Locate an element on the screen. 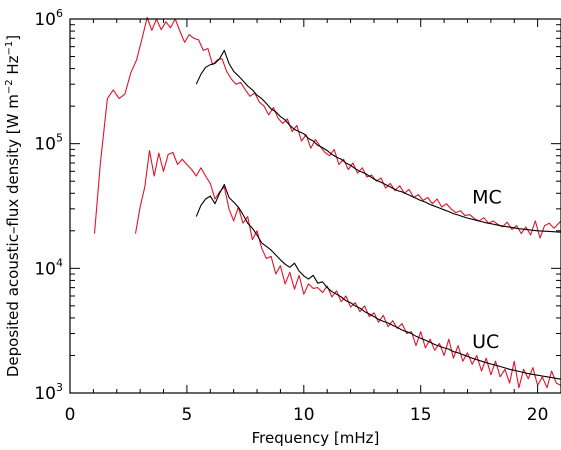 The image size is (561, 450). y-tick-label: 10⁶ is located at coordinates (48, 18).